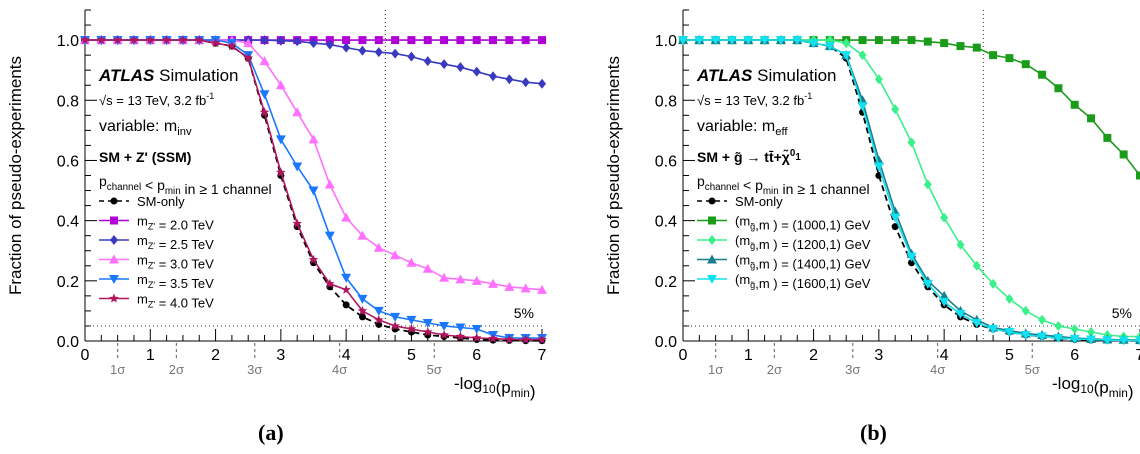 The width and height of the screenshot is (1140, 454). What do you see at coordinates (613, 175) in the screenshot?
I see `y-axis-label: Fraction of pseudo-experiments` at bounding box center [613, 175].